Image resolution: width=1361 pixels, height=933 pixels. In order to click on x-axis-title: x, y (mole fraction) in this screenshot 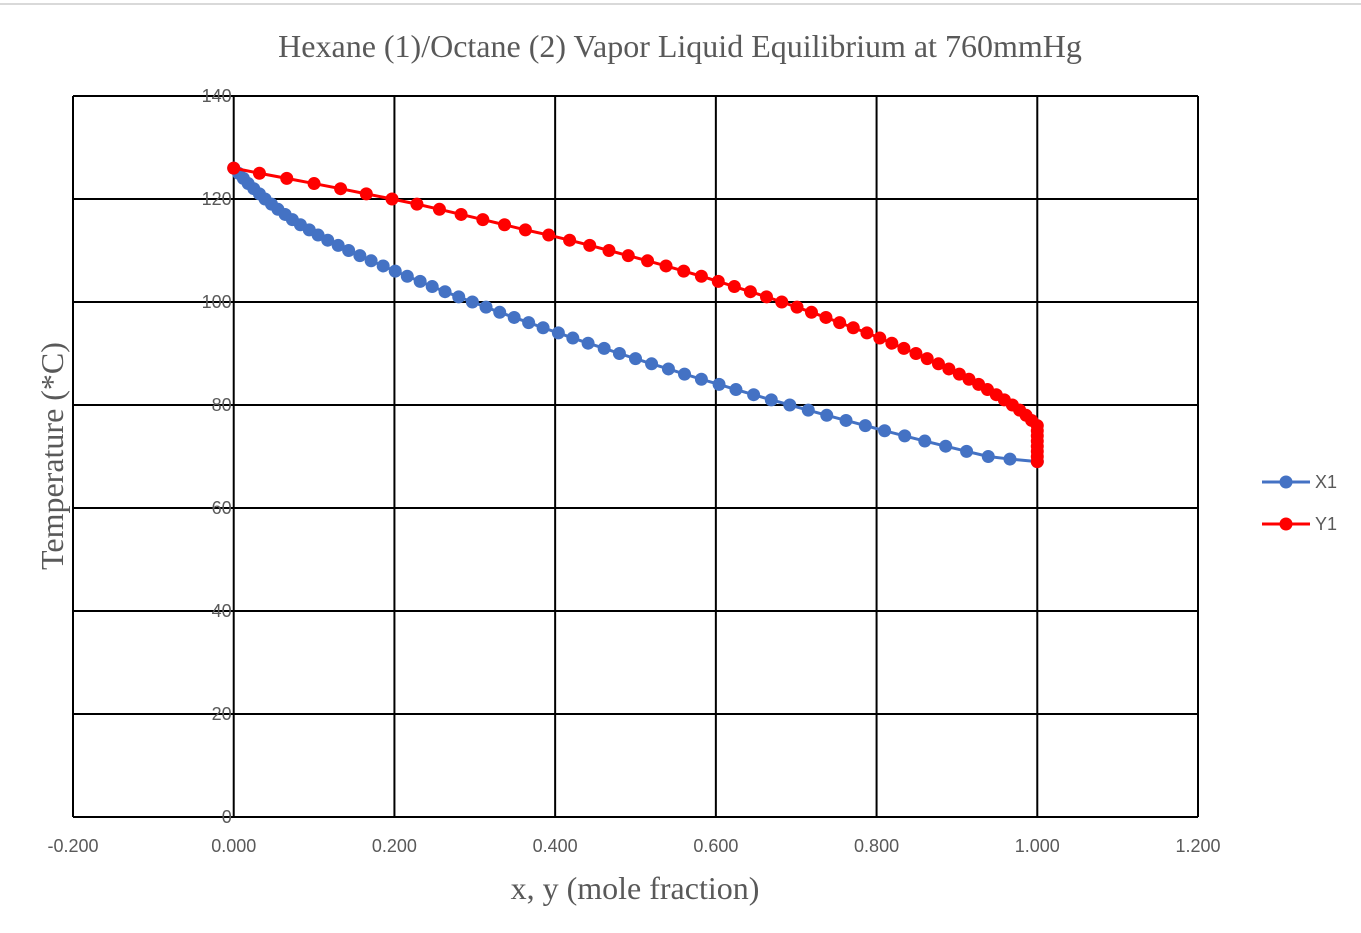, I will do `click(635, 888)`.